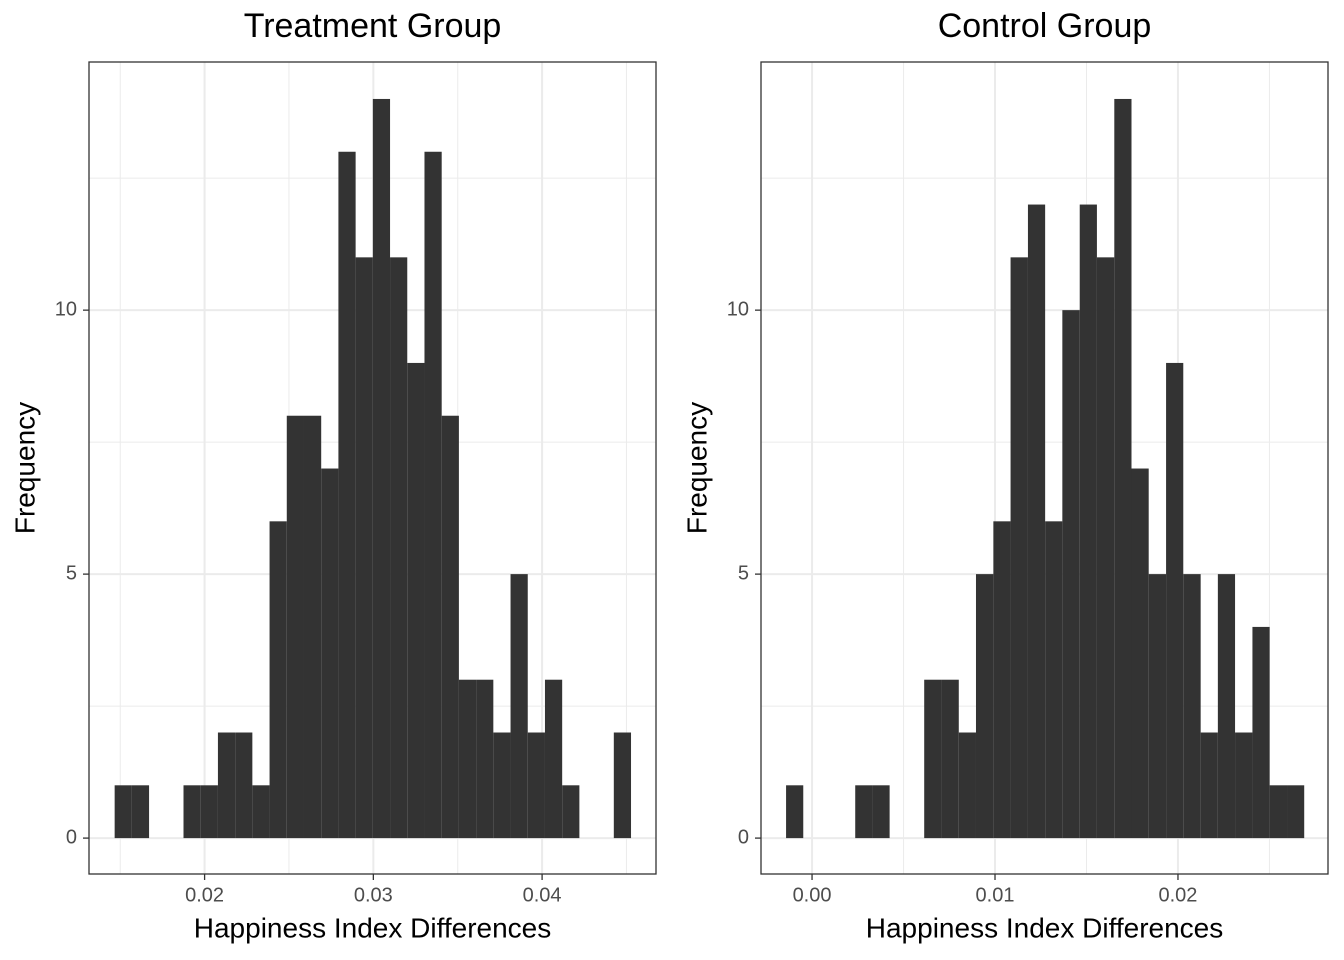  I want to click on chart-title: Treatment Group, so click(373, 26).